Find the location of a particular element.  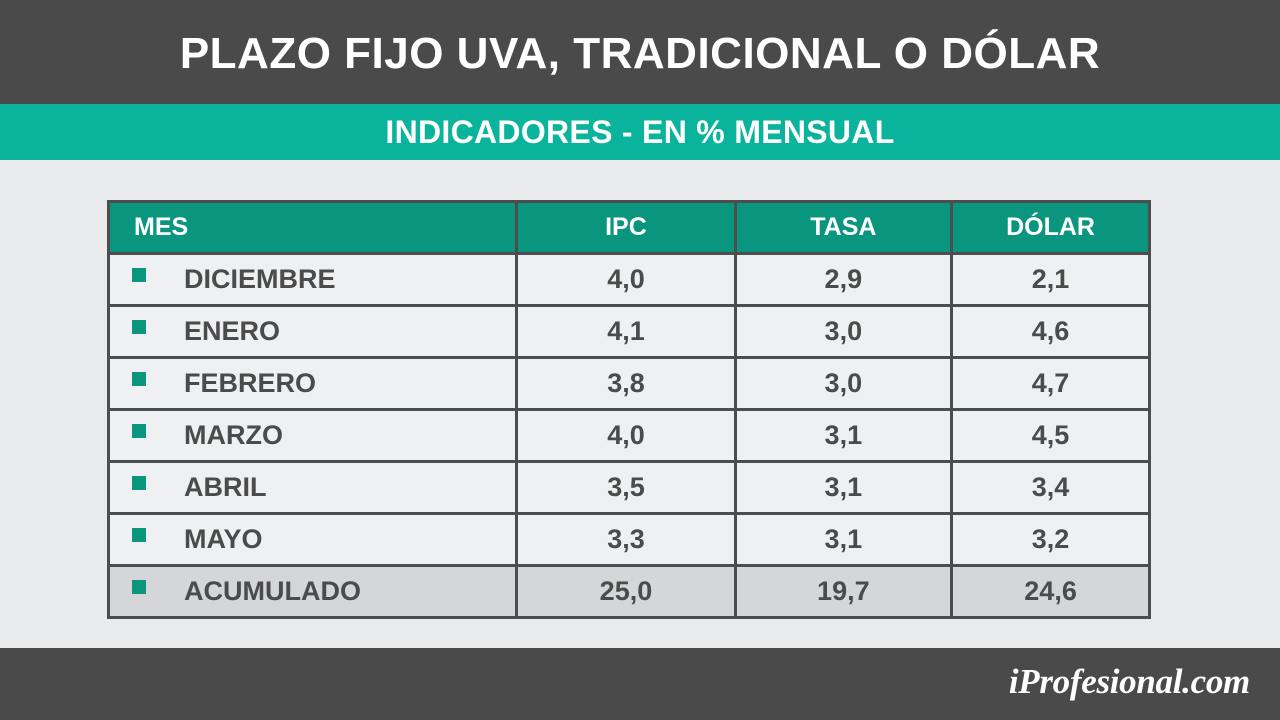

ipc-cell: 3,3 is located at coordinates (626, 539).